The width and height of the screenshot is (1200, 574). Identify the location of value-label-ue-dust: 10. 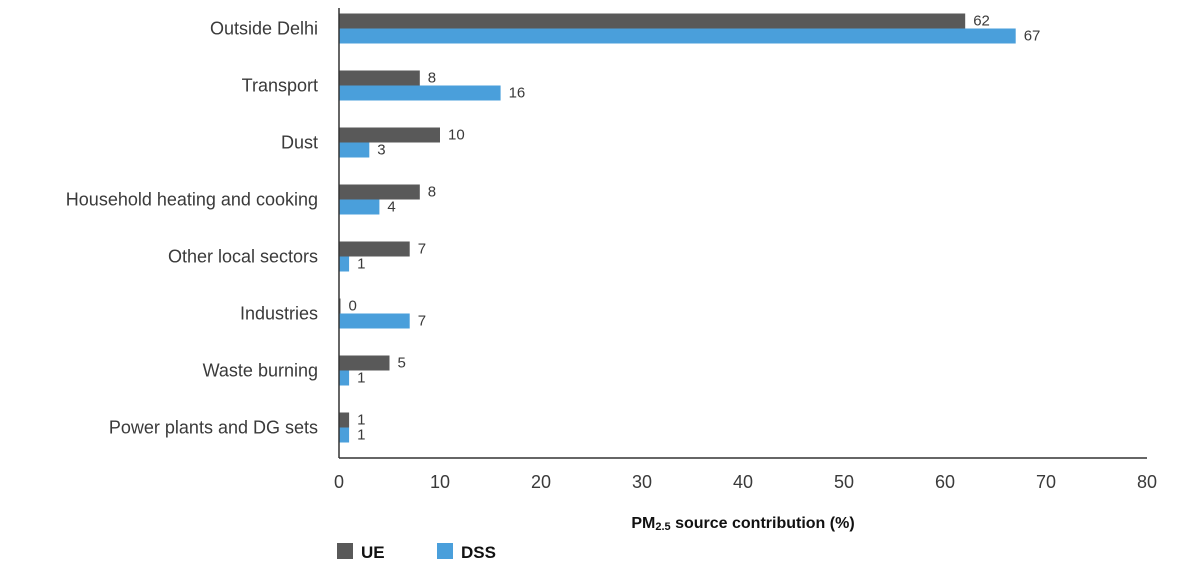
(456, 135).